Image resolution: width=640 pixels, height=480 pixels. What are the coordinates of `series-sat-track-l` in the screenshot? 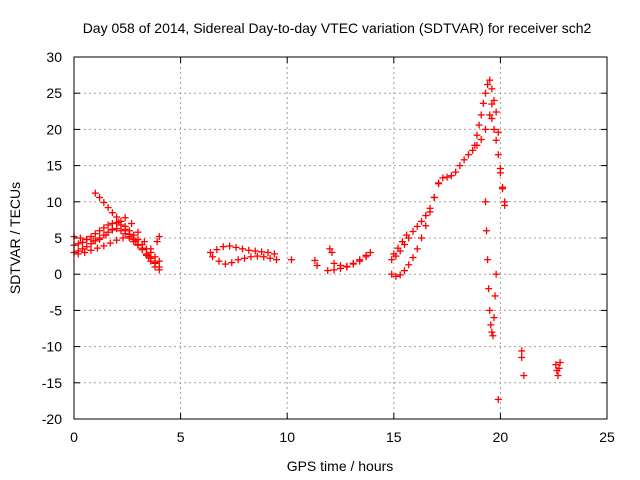 It's located at (400, 244).